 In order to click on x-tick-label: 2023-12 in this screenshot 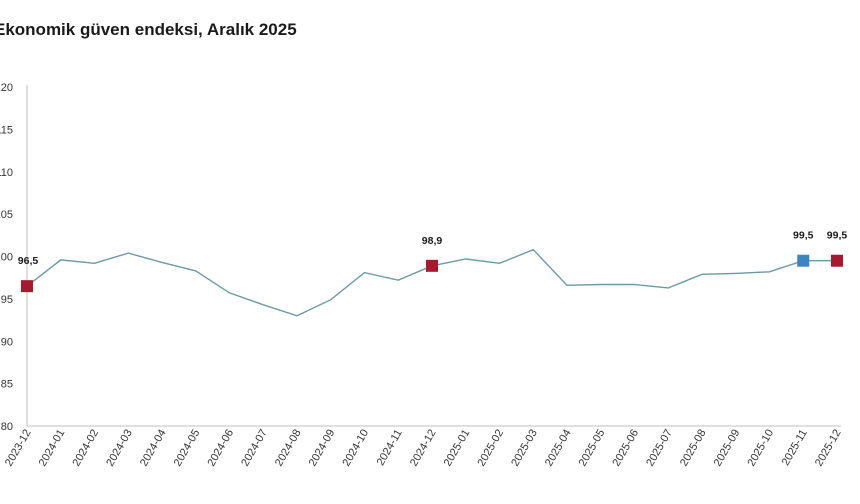, I will do `click(18, 448)`.